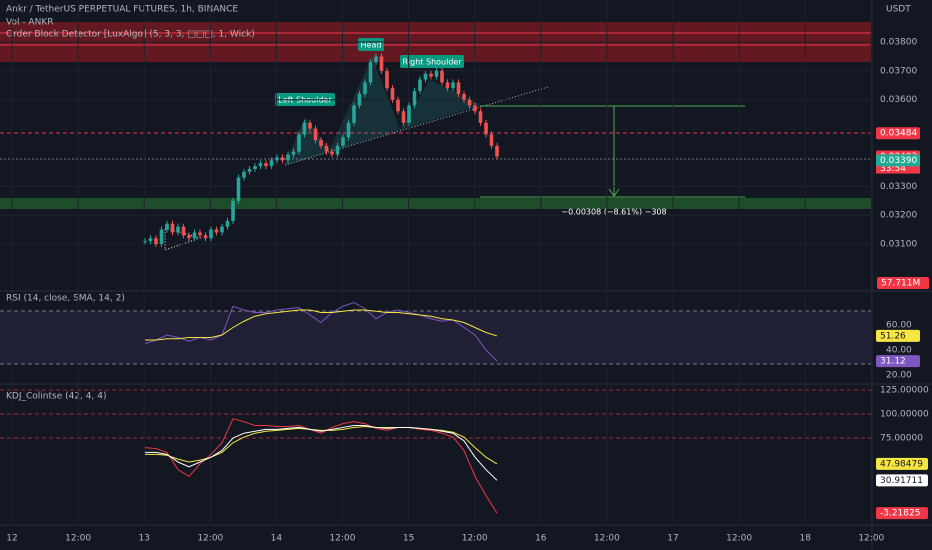  I want to click on time-tick: 14, so click(277, 539).